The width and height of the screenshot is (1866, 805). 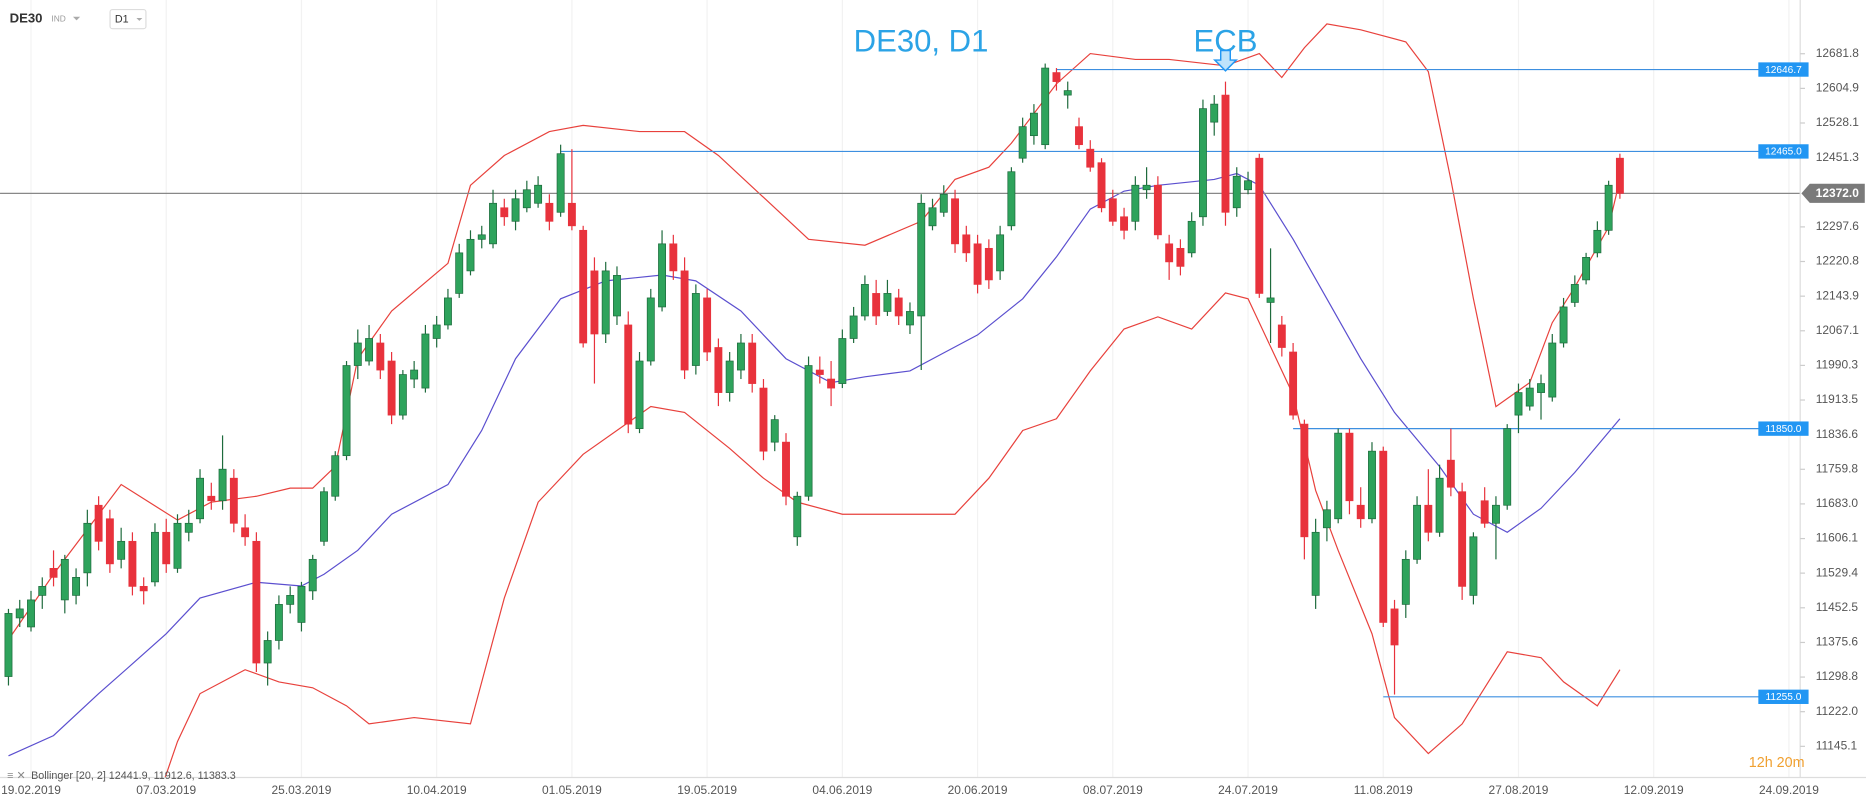 What do you see at coordinates (1837, 538) in the screenshot?
I see `y-tick-label: 11606.1` at bounding box center [1837, 538].